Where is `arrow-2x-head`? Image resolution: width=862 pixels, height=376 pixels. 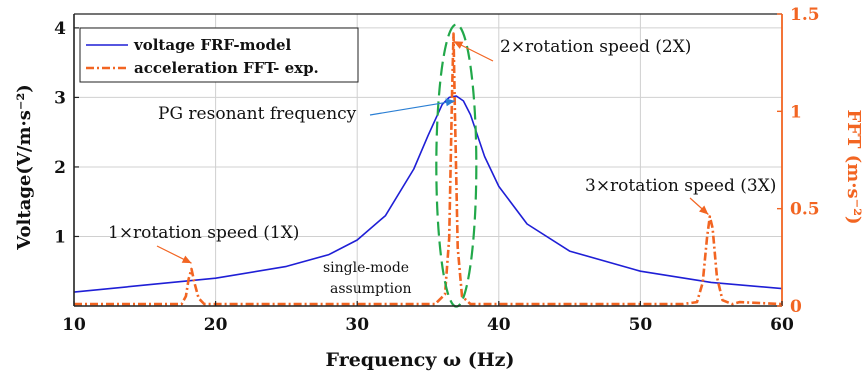
arrow-2x-head is located at coordinates (458, 45).